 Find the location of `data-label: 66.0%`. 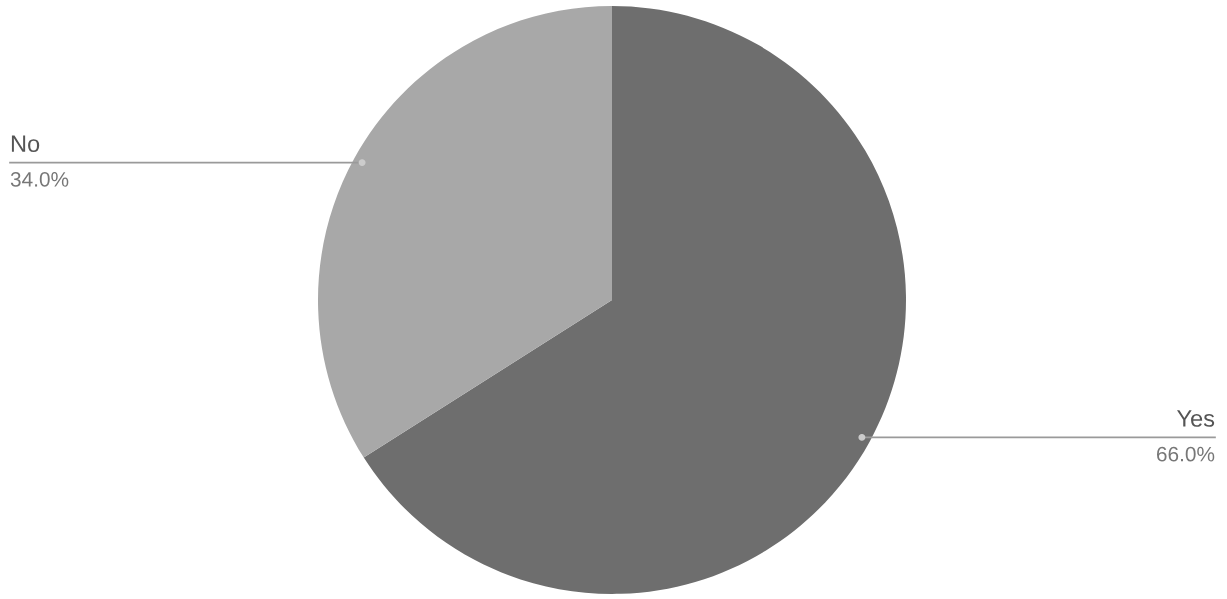

data-label: 66.0% is located at coordinates (1185, 454).